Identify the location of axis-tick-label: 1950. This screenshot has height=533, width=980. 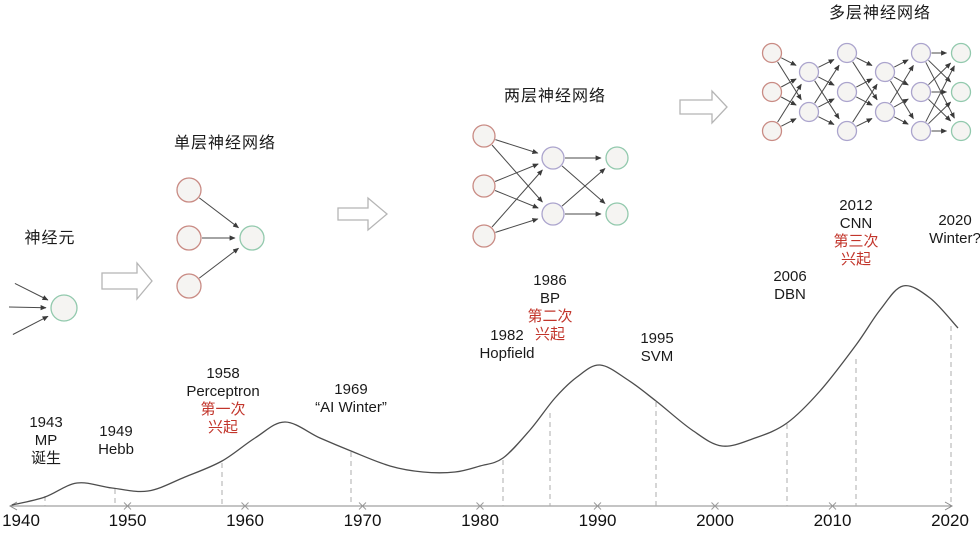
(128, 520).